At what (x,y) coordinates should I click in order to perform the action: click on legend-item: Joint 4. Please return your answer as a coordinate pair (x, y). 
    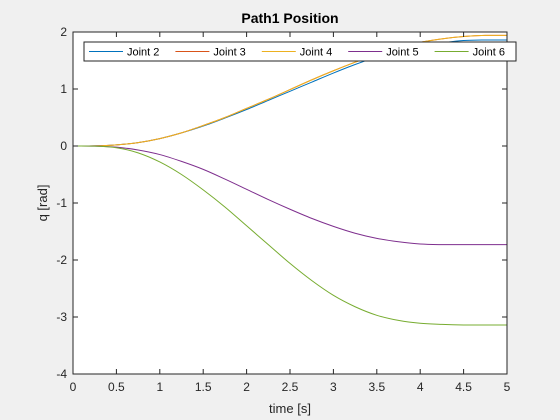
    Looking at the image, I should click on (296, 53).